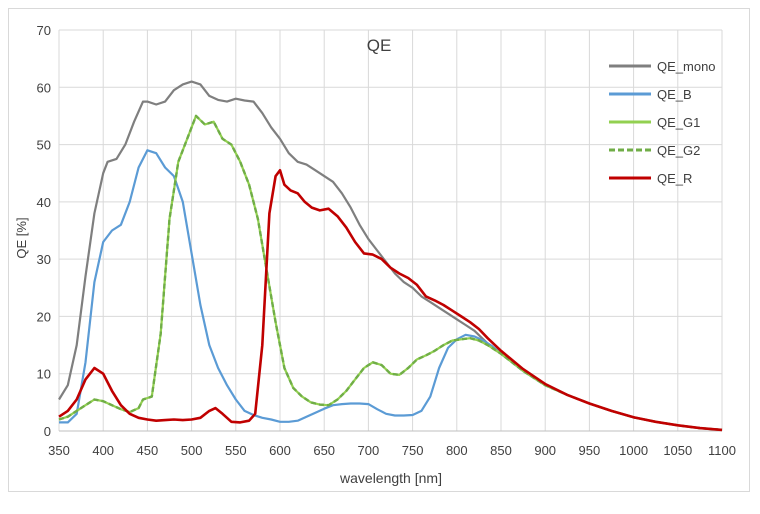 The height and width of the screenshot is (514, 760). What do you see at coordinates (678, 150) in the screenshot?
I see `legend-label: QE_G2` at bounding box center [678, 150].